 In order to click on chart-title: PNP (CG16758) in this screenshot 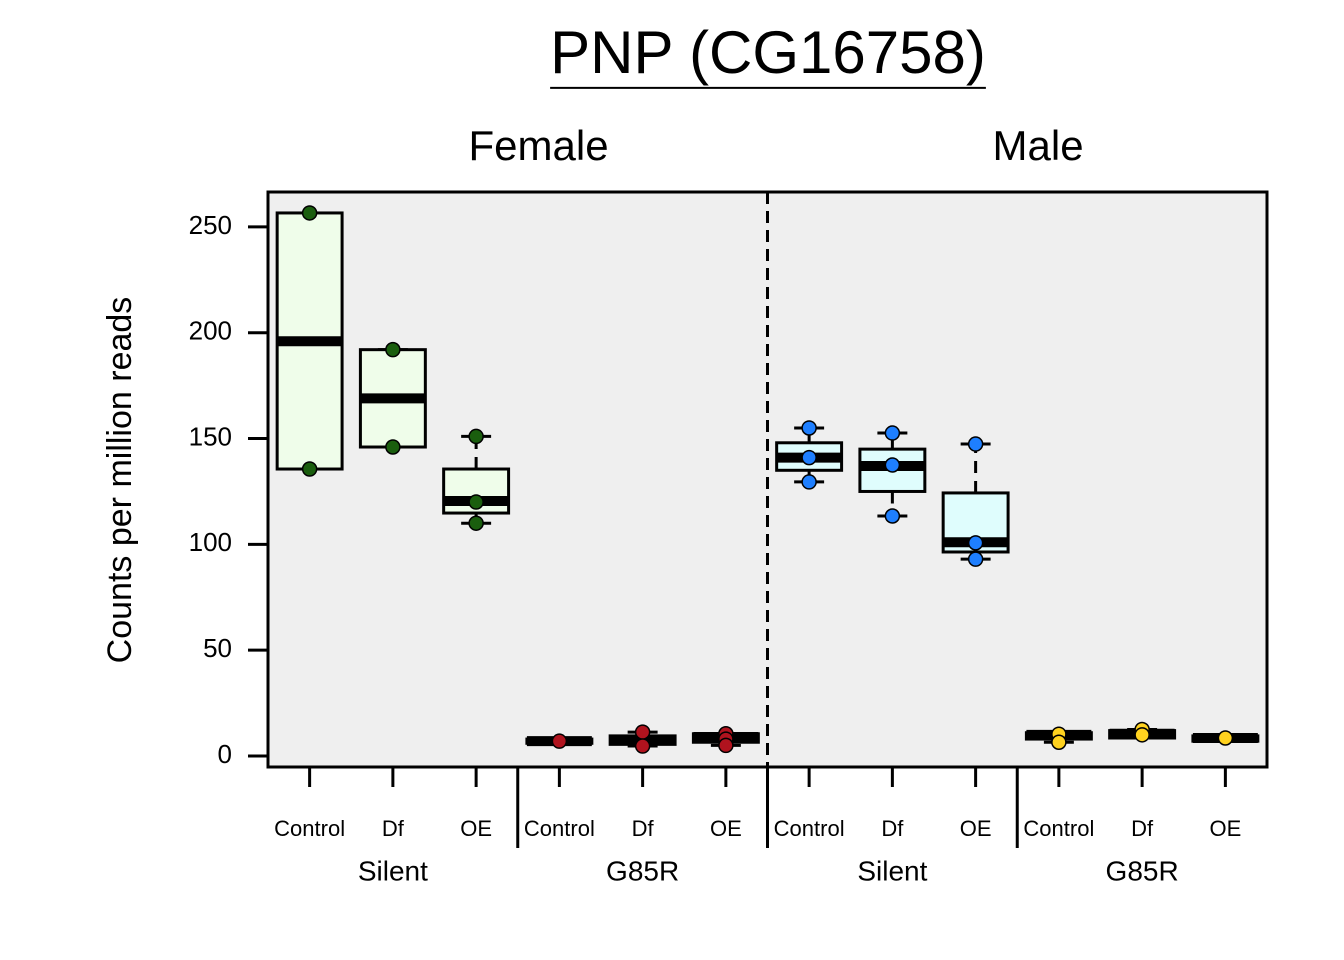, I will do `click(768, 52)`.